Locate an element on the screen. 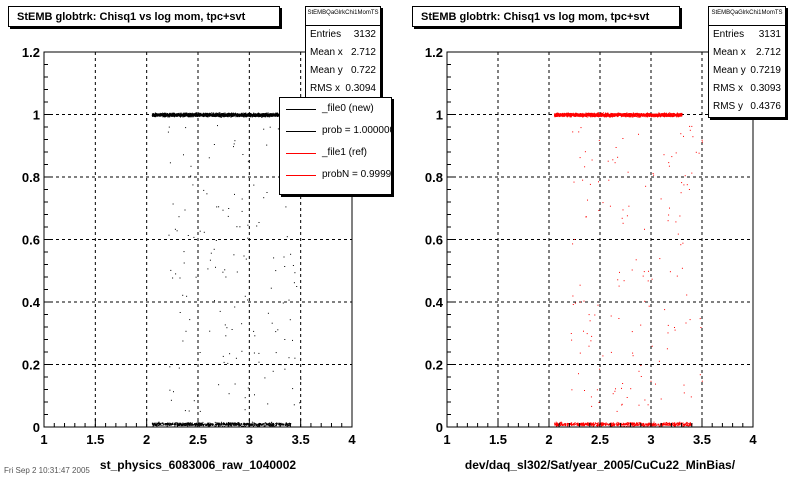 This screenshot has height=480, width=800. x-axis-title: st_physics_6083006_raw_1040002 is located at coordinates (198, 465).